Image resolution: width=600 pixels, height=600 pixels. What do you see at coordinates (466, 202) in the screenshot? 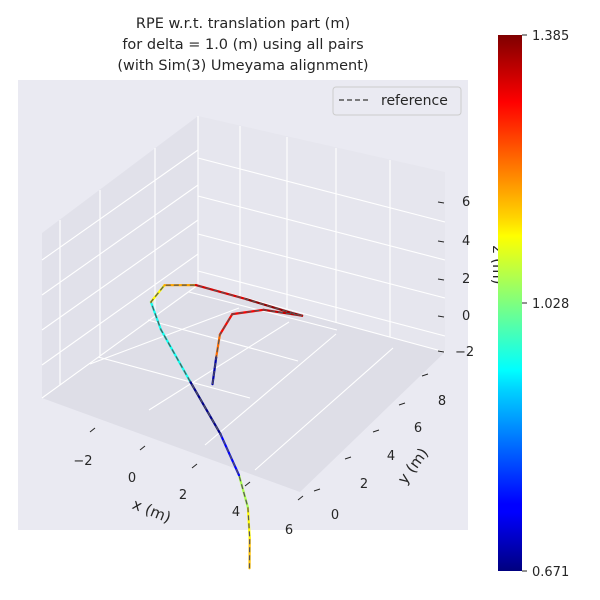
I see `z-tick-label: 6` at bounding box center [466, 202].